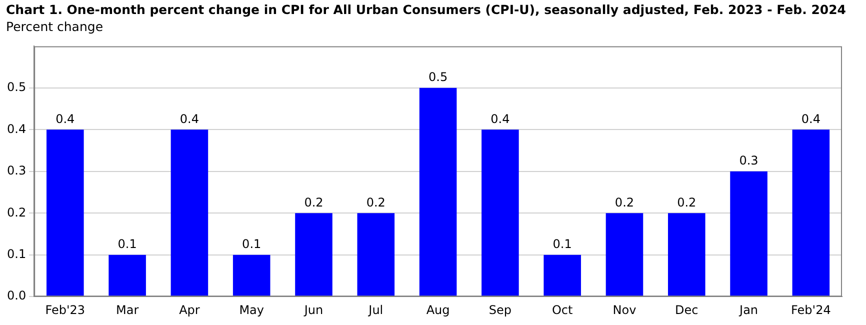 The height and width of the screenshot is (325, 866). What do you see at coordinates (16, 253) in the screenshot?
I see `y-tick-label: 0.1` at bounding box center [16, 253].